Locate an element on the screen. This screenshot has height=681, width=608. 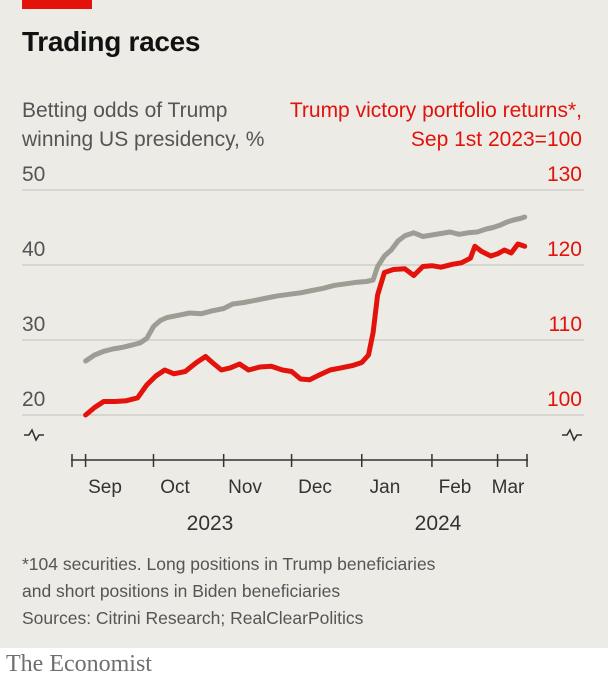
economist-logo: The Economist is located at coordinates (79, 664).